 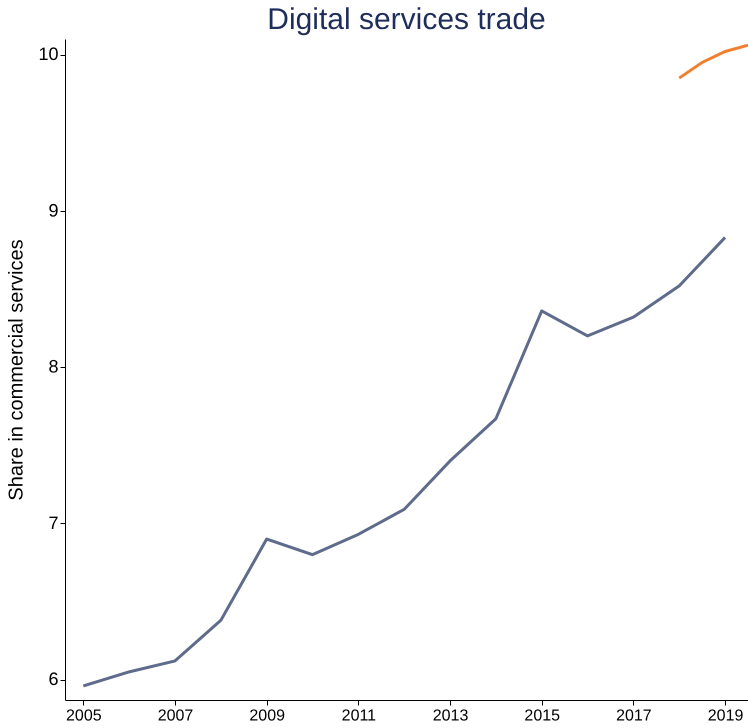 What do you see at coordinates (176, 716) in the screenshot?
I see `x-tick-label: 2007` at bounding box center [176, 716].